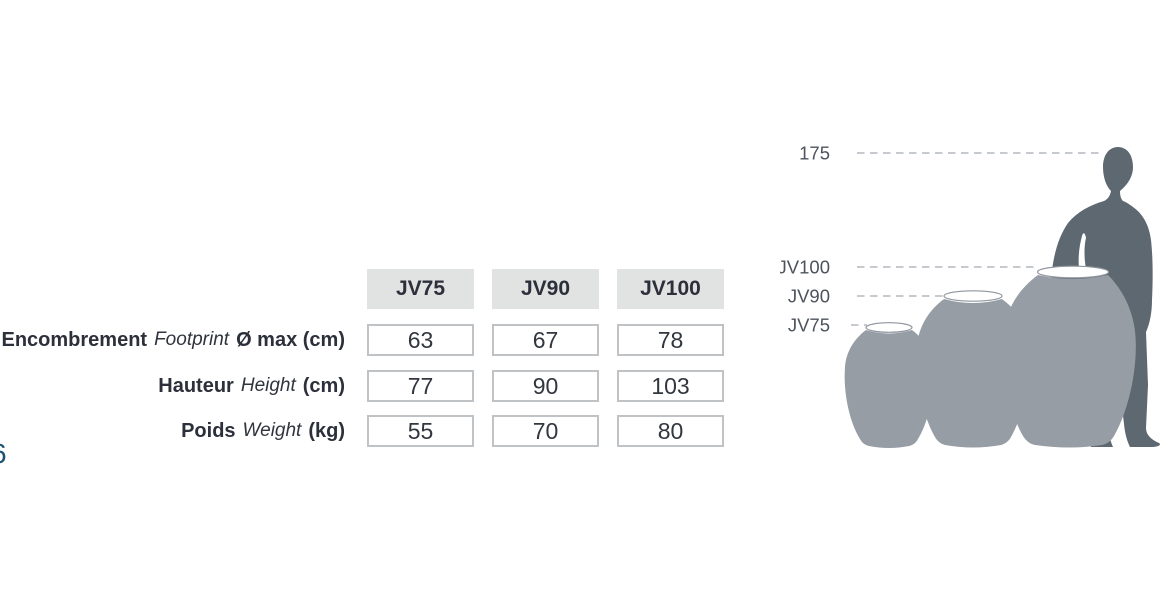 Image resolution: width=1170 pixels, height=598 pixels. What do you see at coordinates (889, 385) in the screenshot?
I see `vase-jv75` at bounding box center [889, 385].